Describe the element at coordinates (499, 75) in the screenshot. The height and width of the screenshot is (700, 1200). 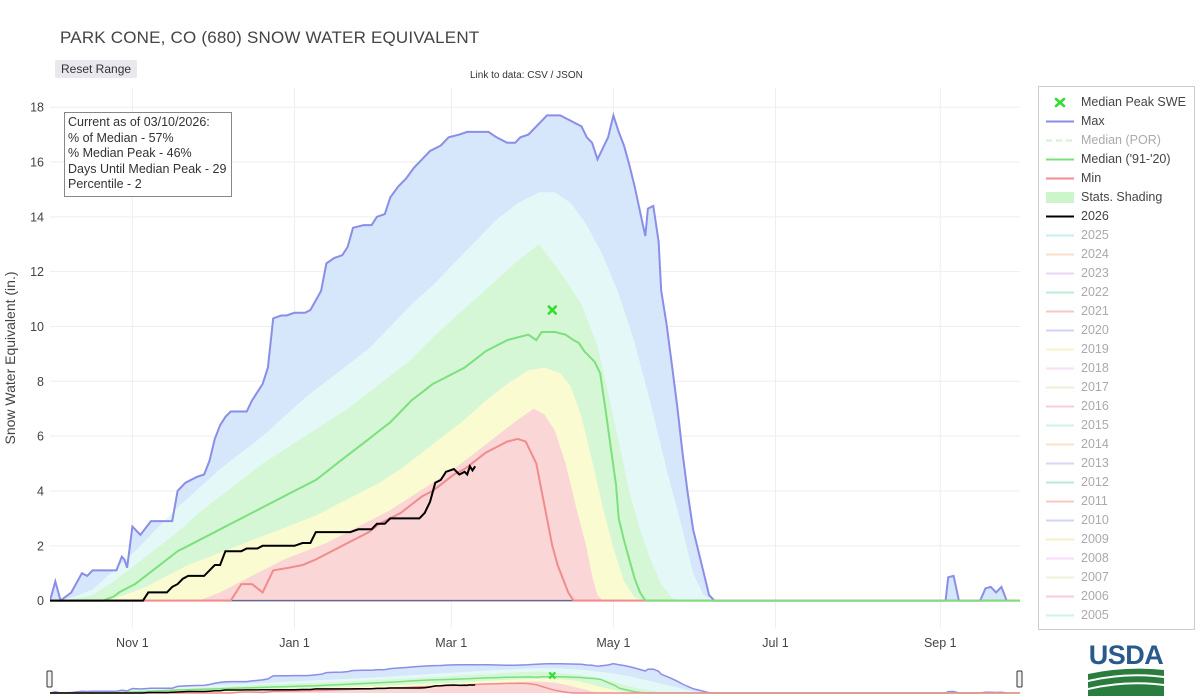
I see `data-link-prefix: Link to data:` at that location.